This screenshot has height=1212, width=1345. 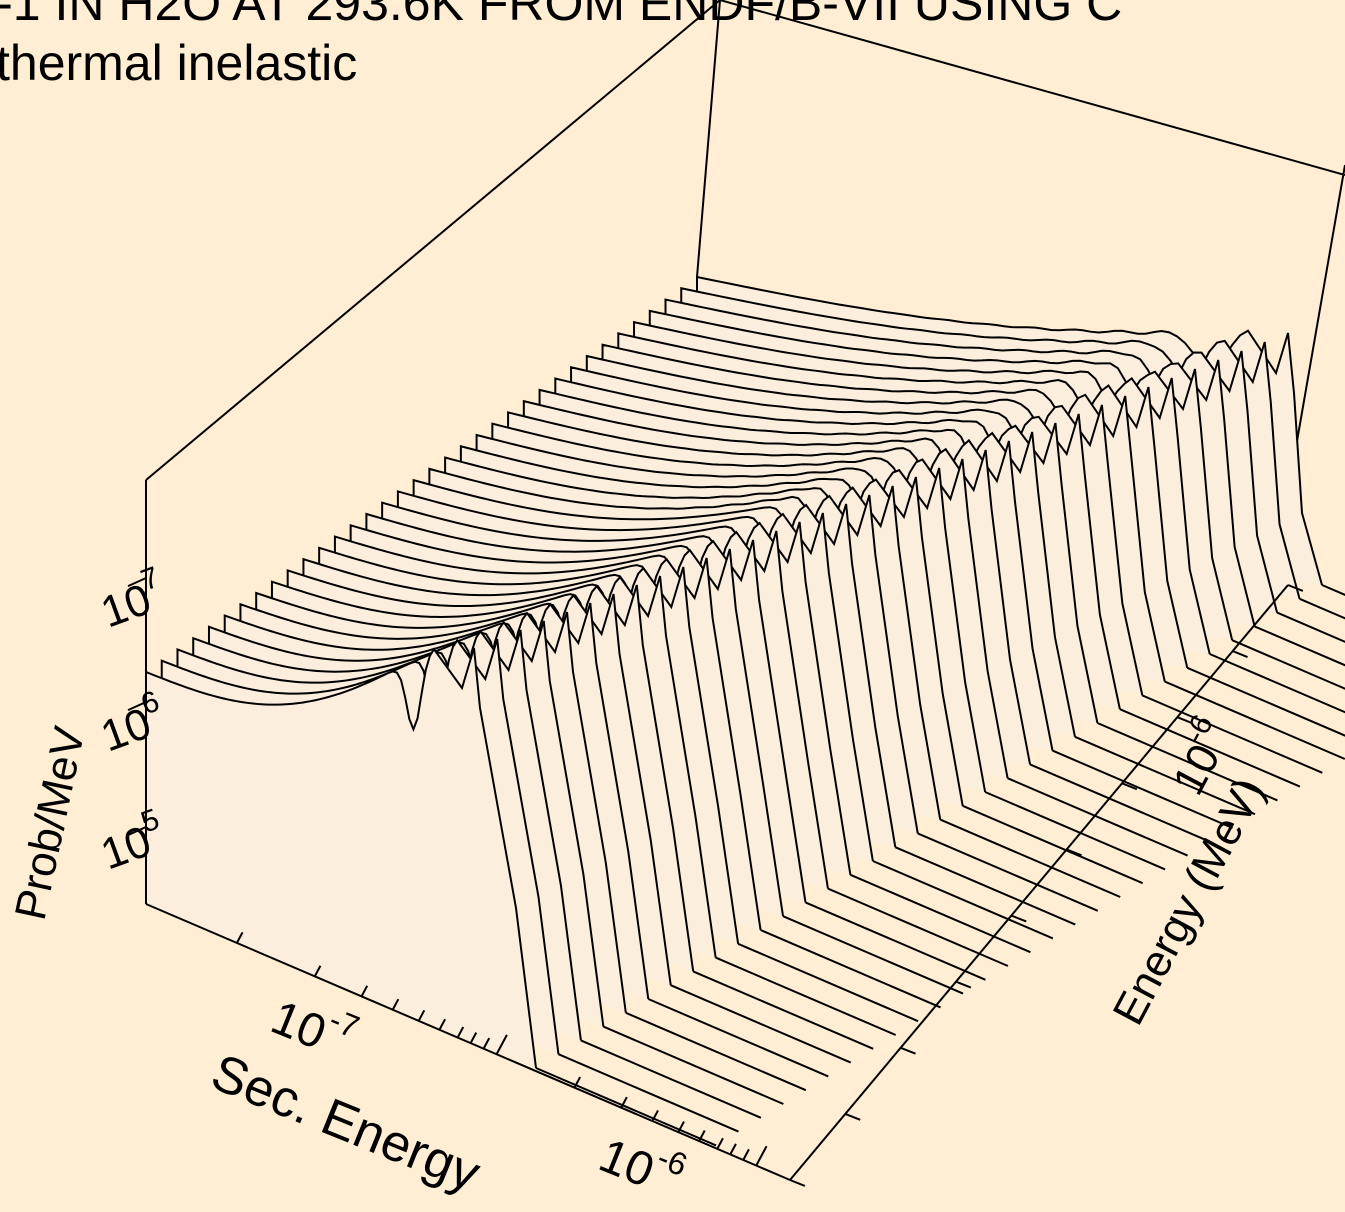 What do you see at coordinates (50, 823) in the screenshot?
I see `z-axis-label: Prob/MeV` at bounding box center [50, 823].